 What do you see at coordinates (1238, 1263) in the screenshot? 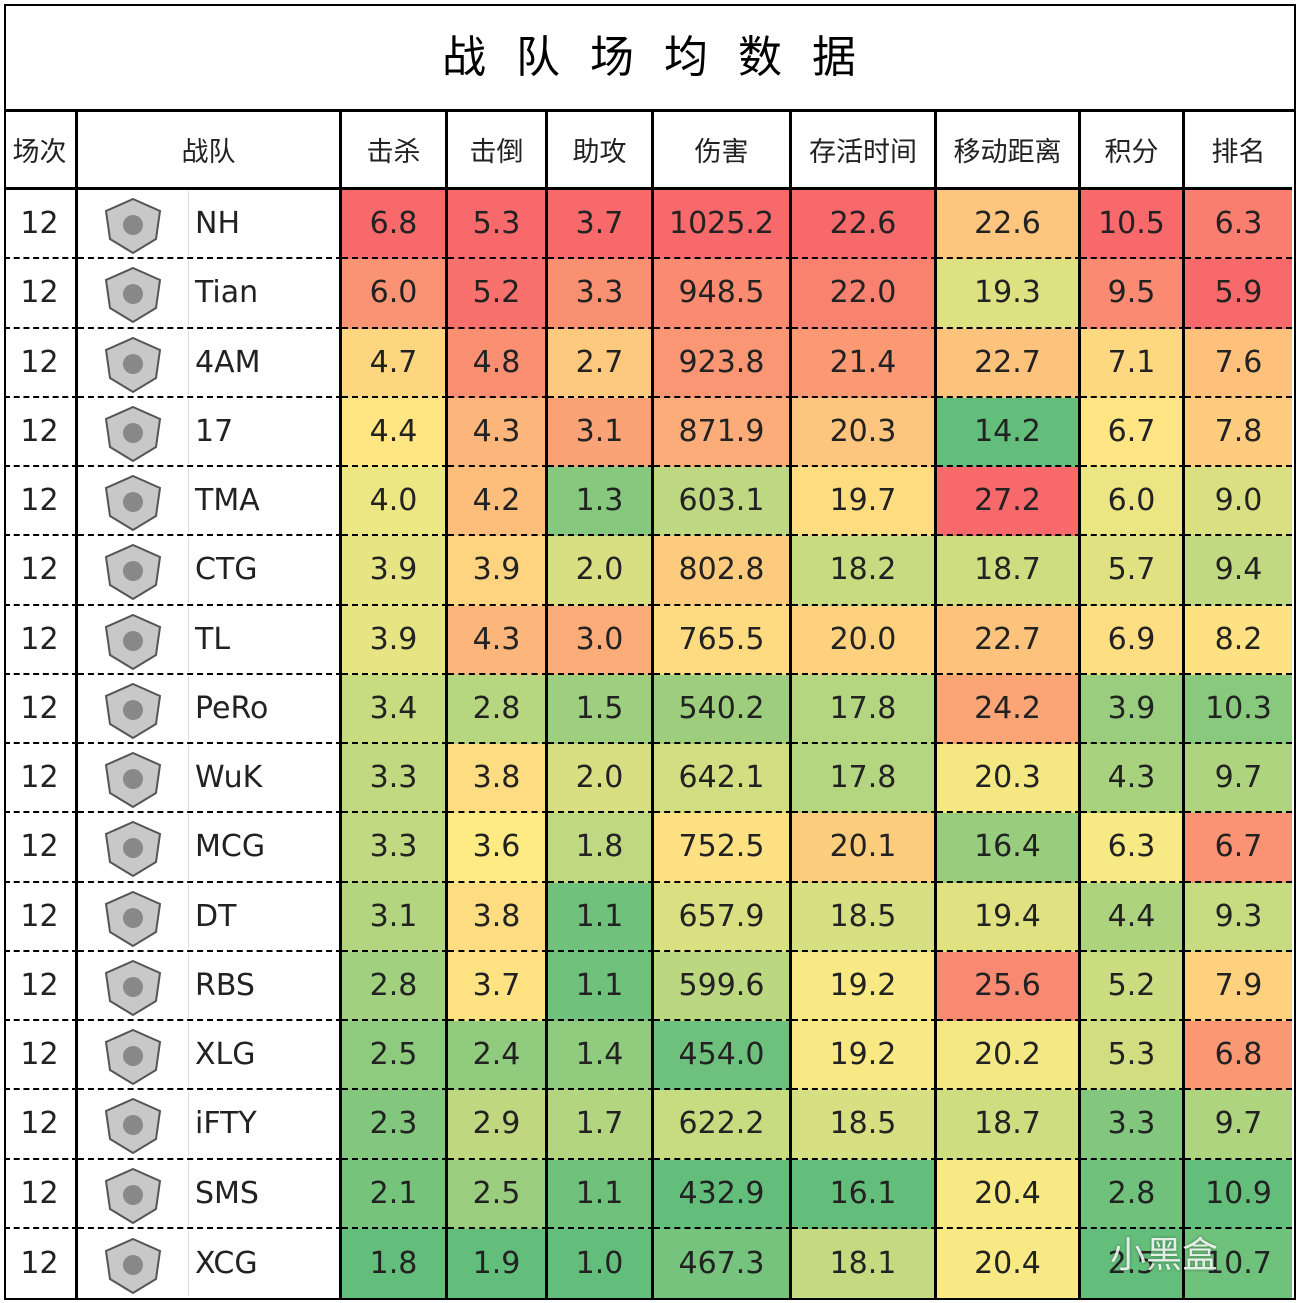
I see `stat-cell: 10.7` at bounding box center [1238, 1263].